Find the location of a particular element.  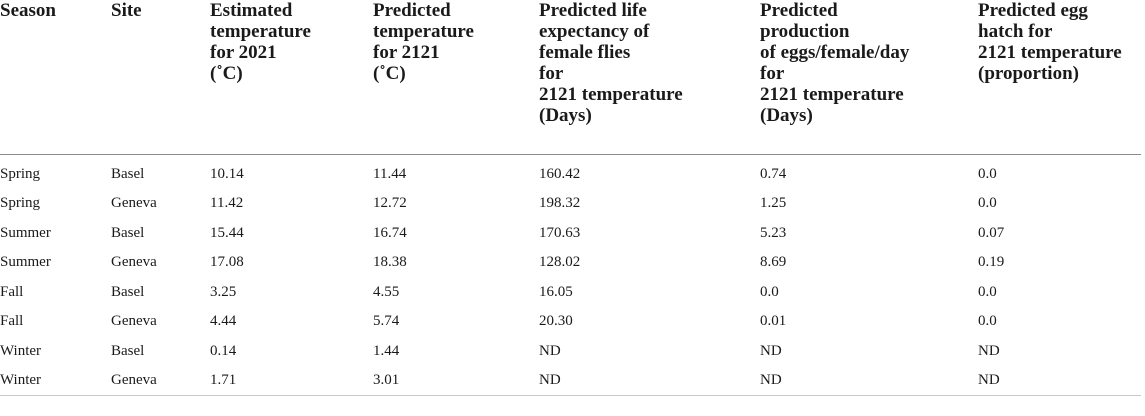

cell-egg-production: 8.69 is located at coordinates (773, 262).